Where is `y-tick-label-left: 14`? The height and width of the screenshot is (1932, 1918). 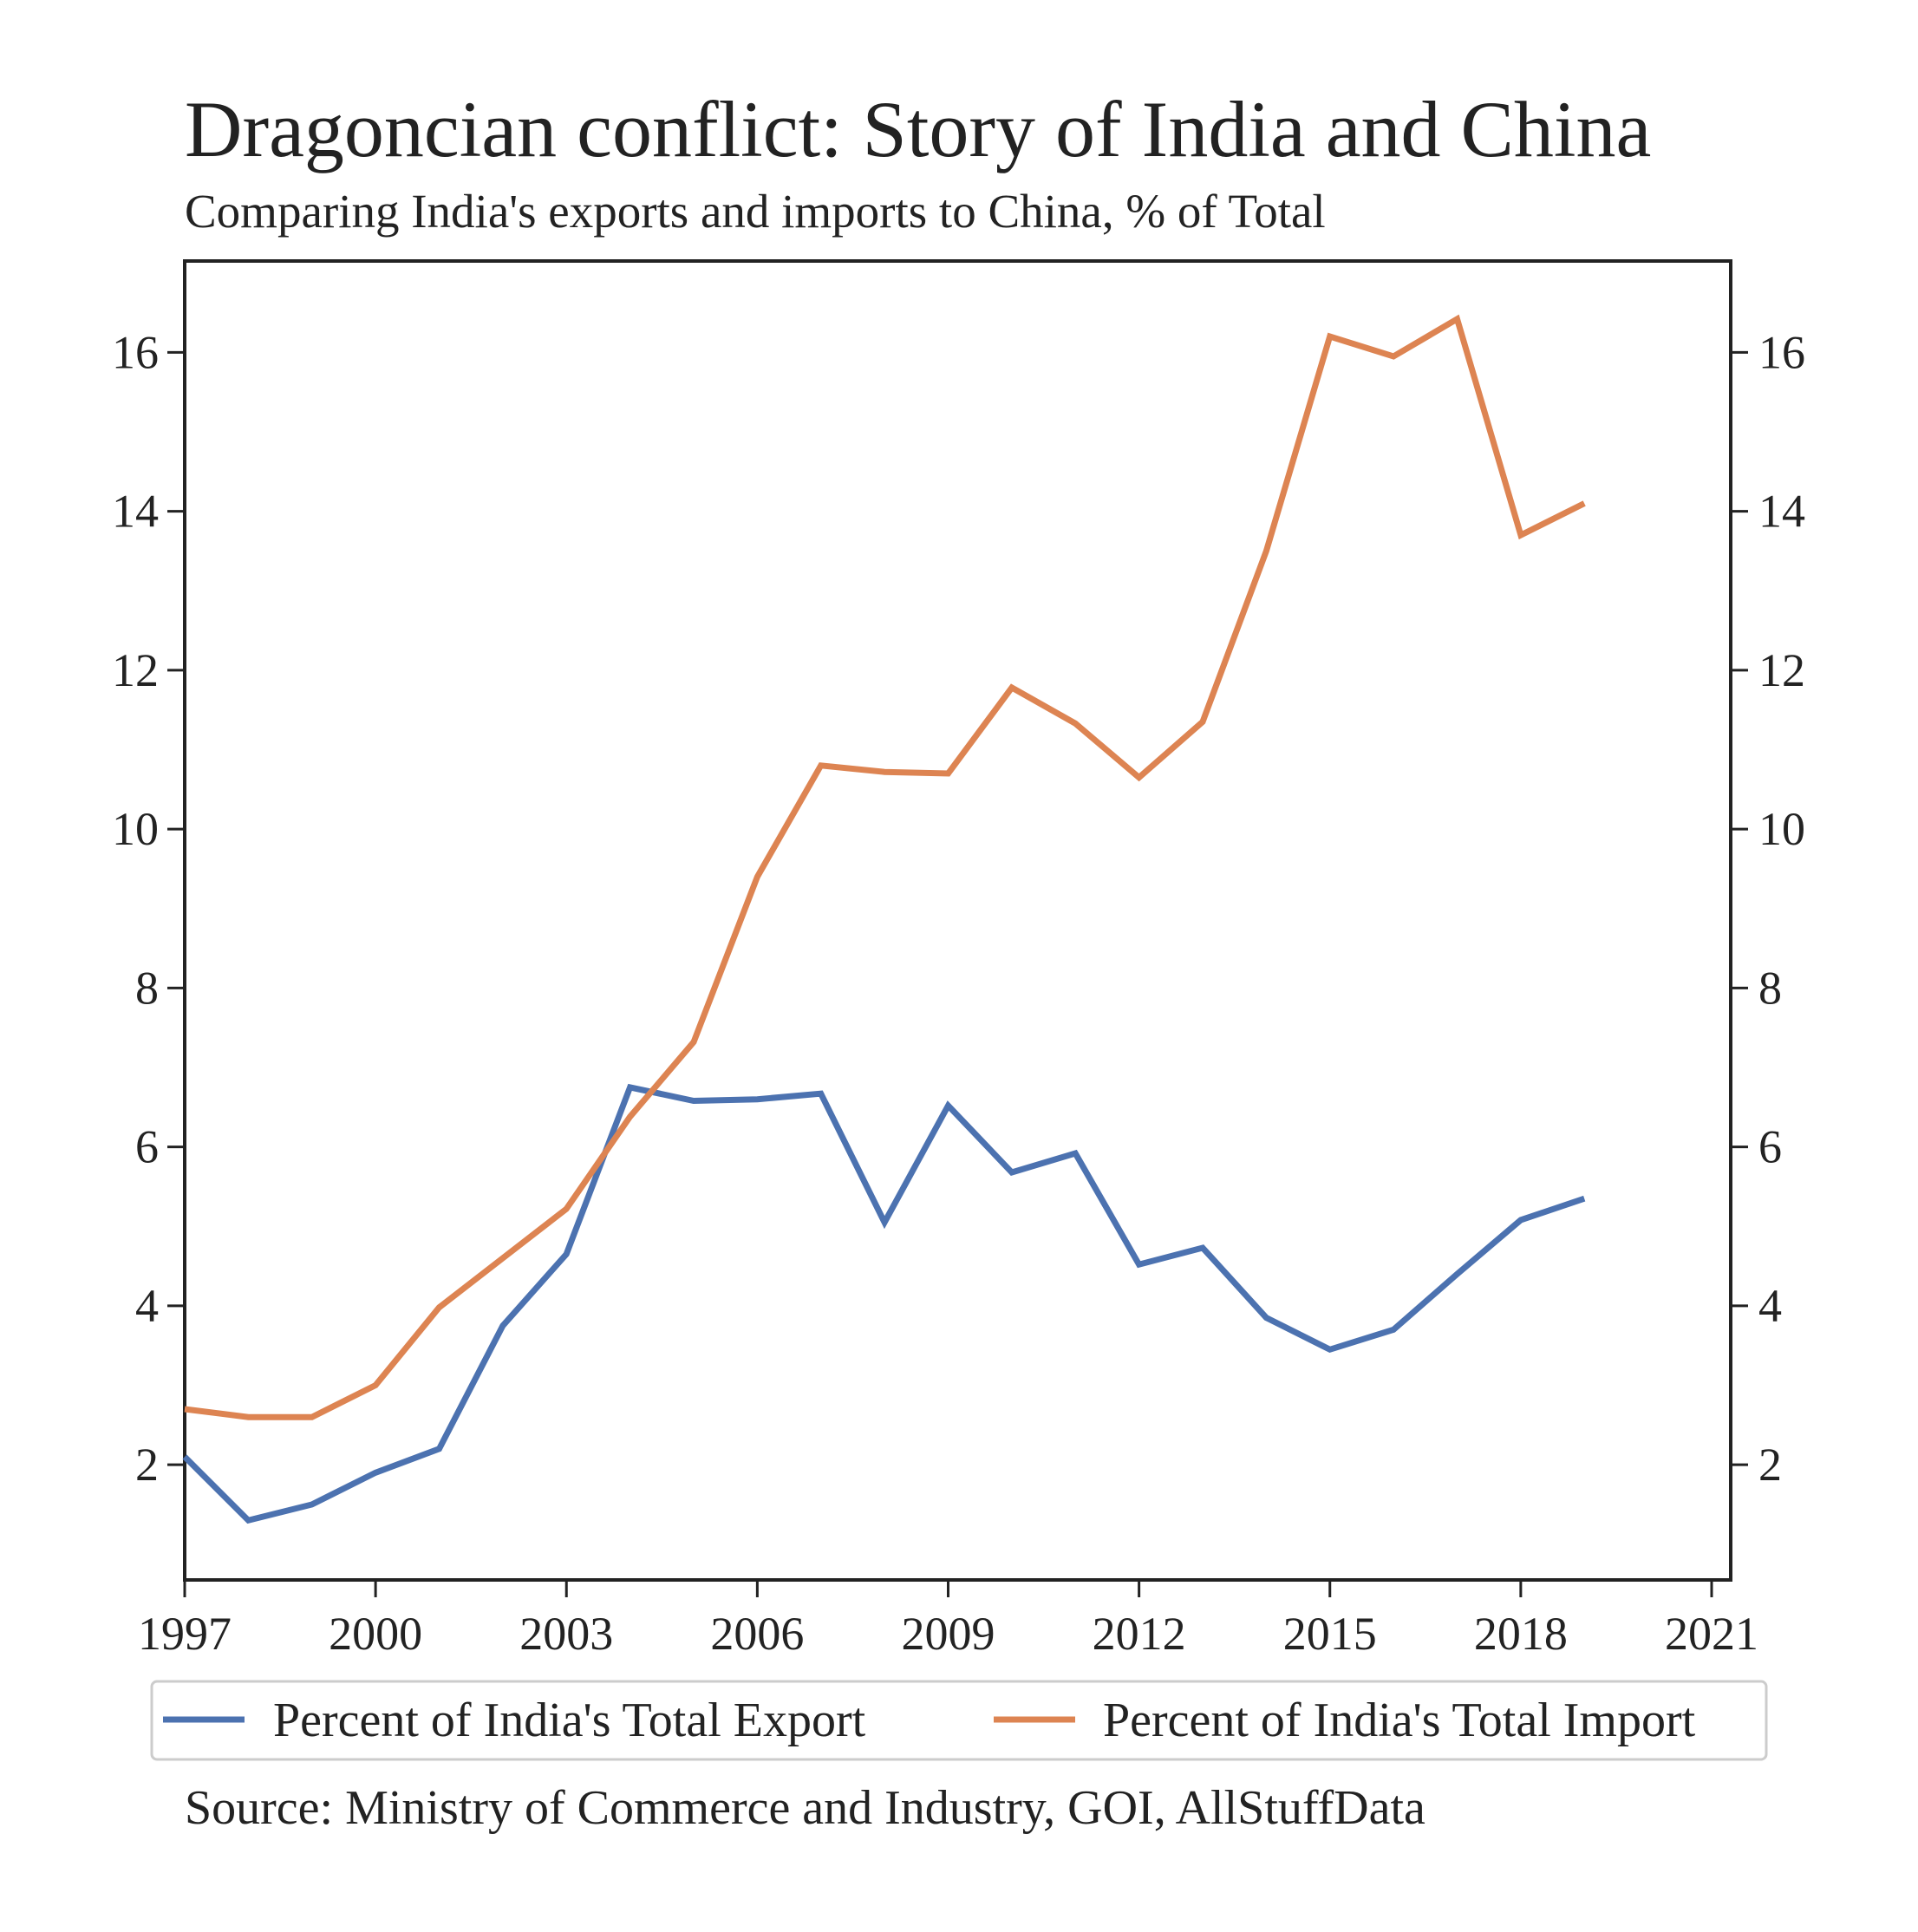
y-tick-label-left: 14 is located at coordinates (135, 512).